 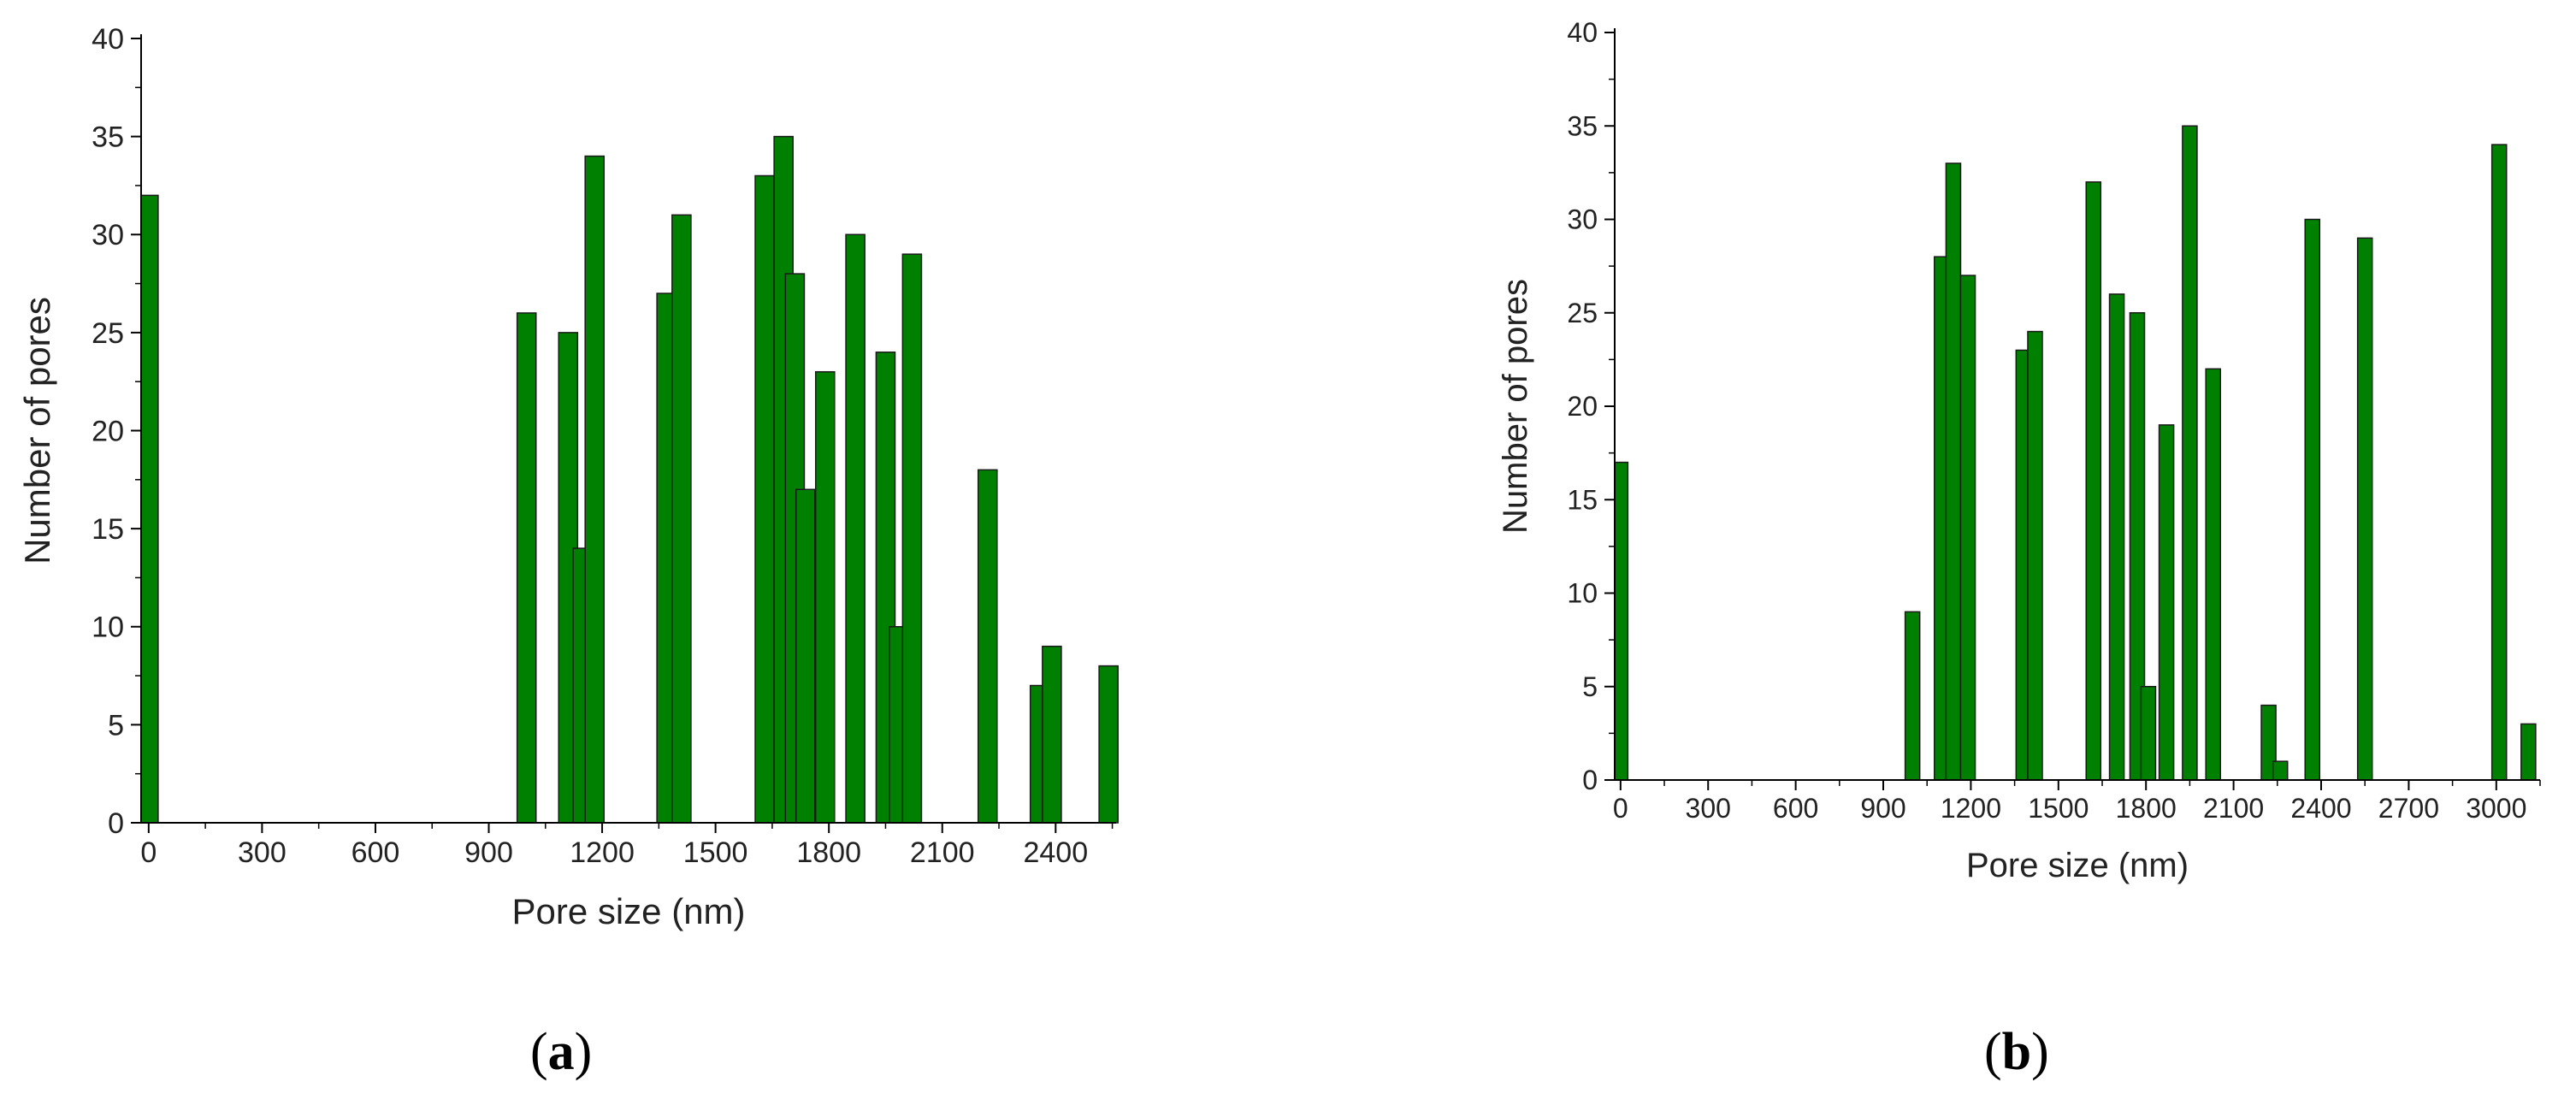 What do you see at coordinates (2040, 1052) in the screenshot?
I see `panel-label-b-close: )` at bounding box center [2040, 1052].